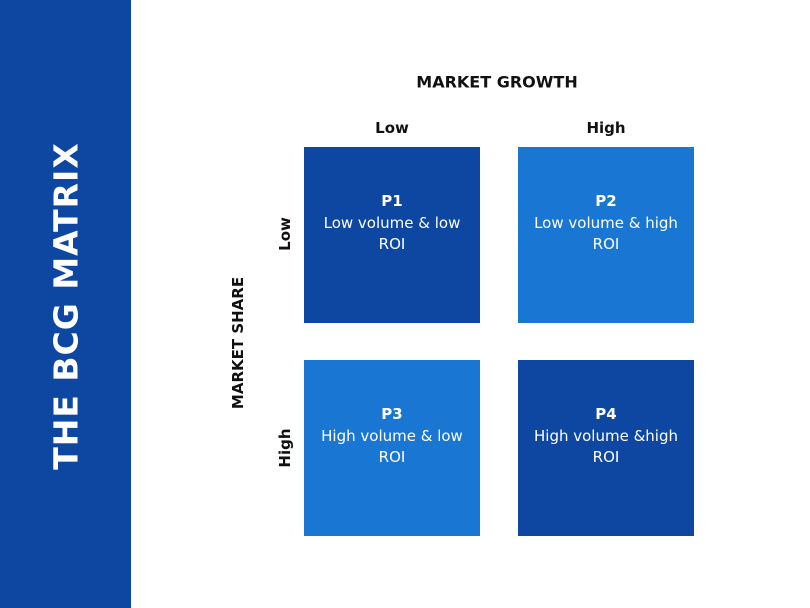  I want to click on column-label-low: Low, so click(392, 128).